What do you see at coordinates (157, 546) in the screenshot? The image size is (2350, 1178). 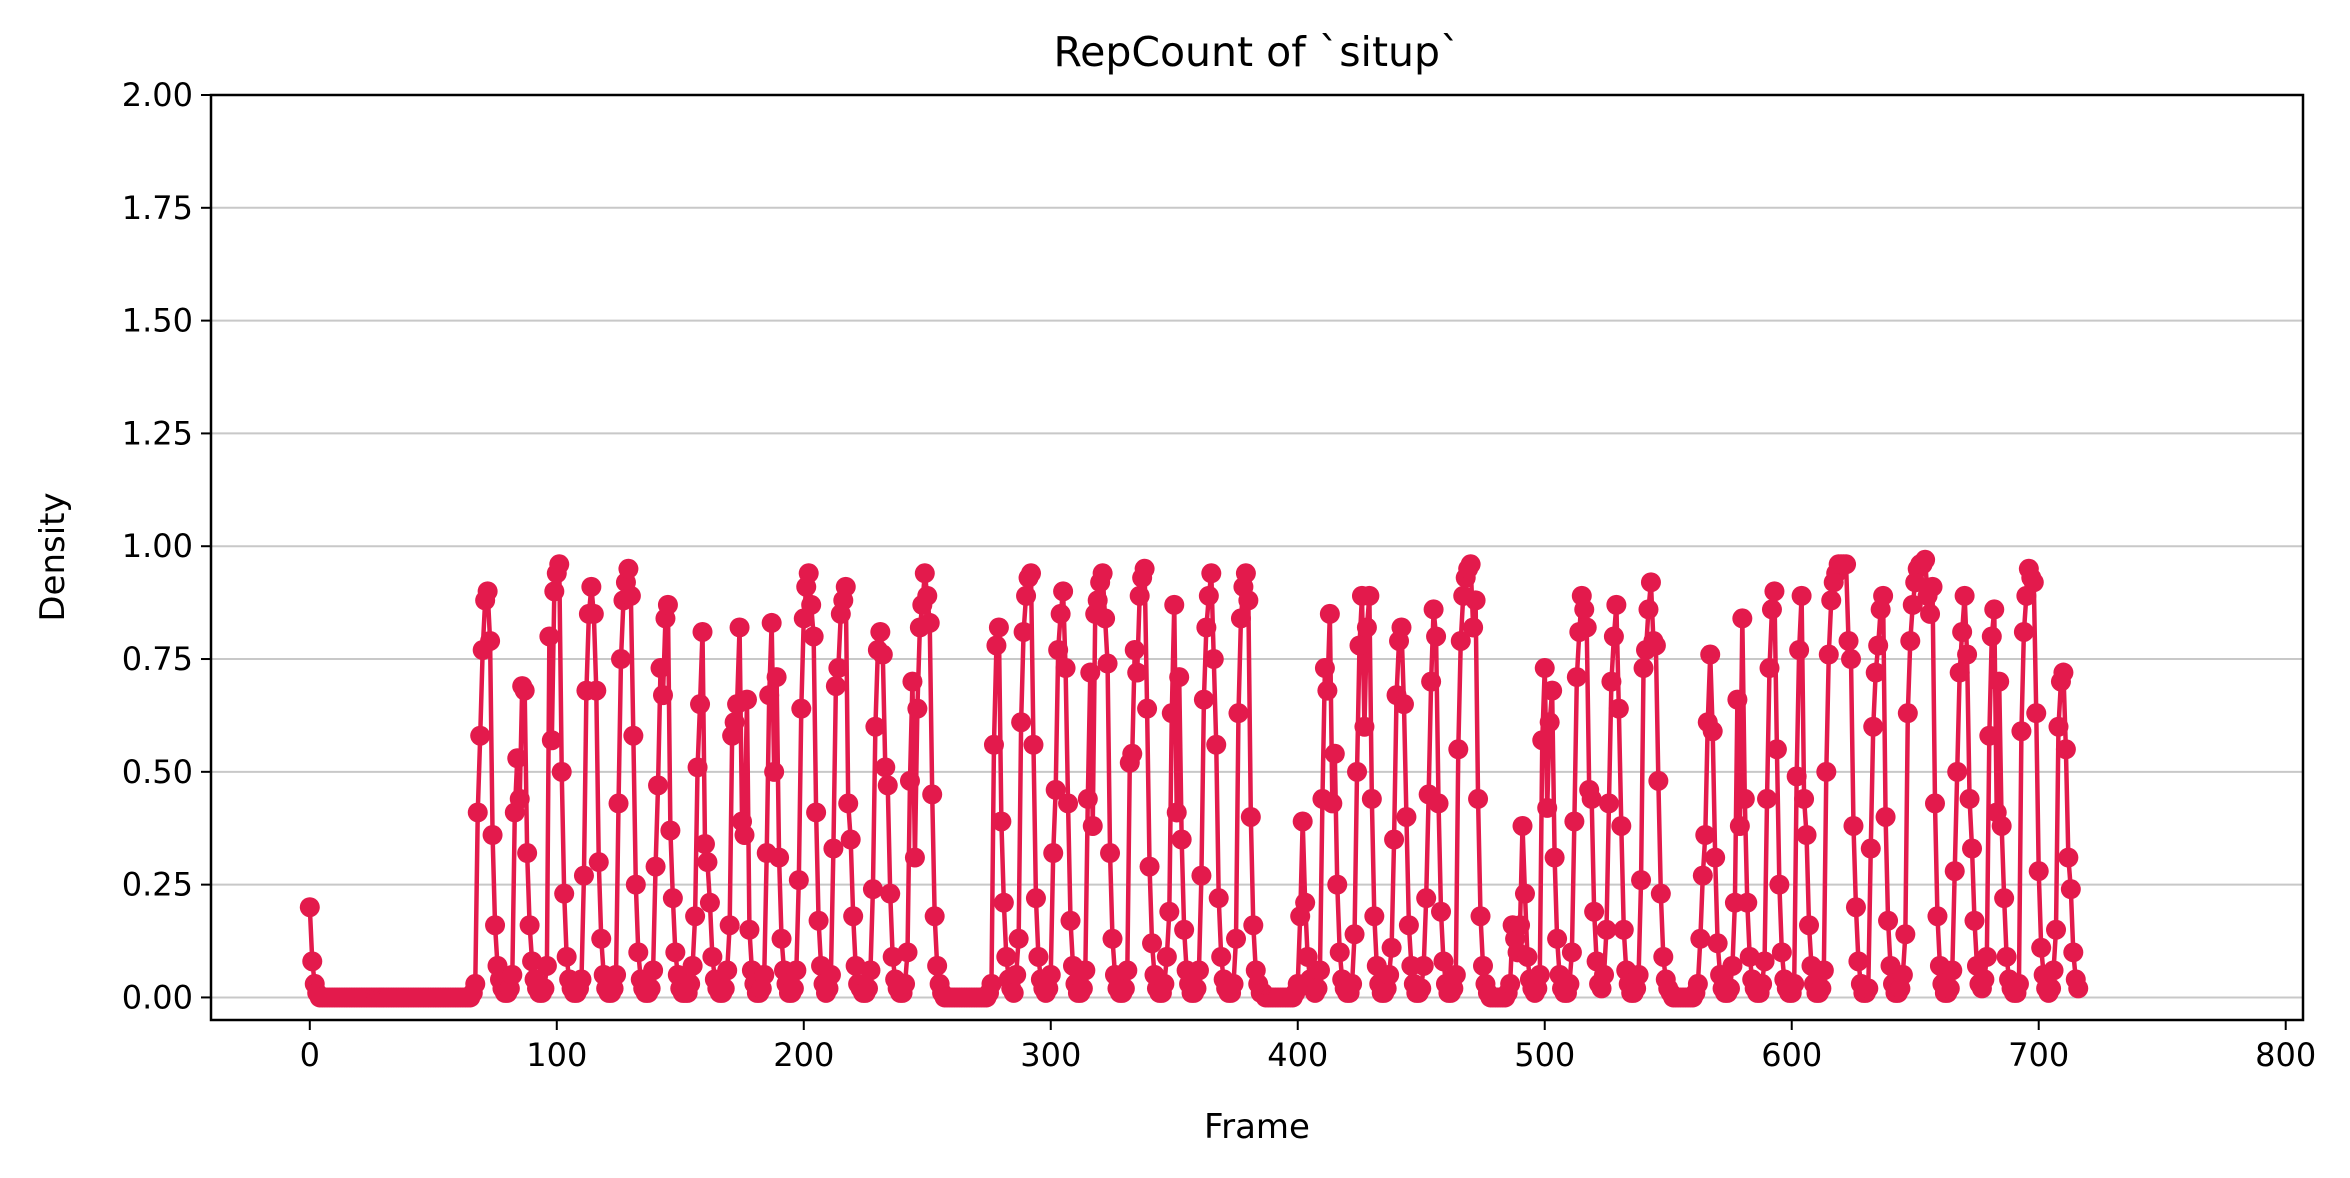 I see `y-tick-label: 1.00` at bounding box center [157, 546].